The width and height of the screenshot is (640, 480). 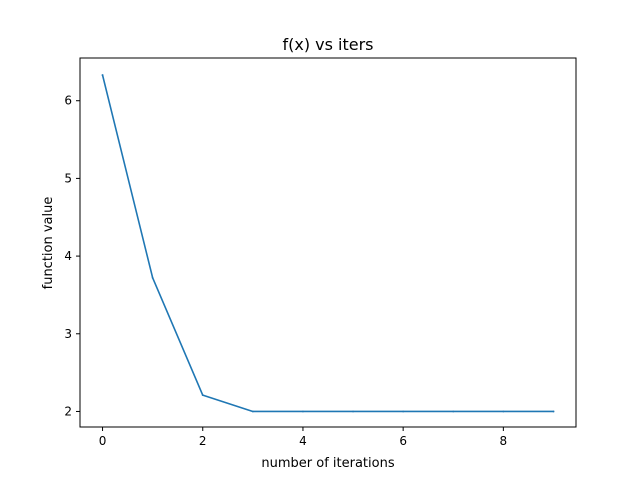 What do you see at coordinates (504, 441) in the screenshot?
I see `x-tick-label: 8` at bounding box center [504, 441].